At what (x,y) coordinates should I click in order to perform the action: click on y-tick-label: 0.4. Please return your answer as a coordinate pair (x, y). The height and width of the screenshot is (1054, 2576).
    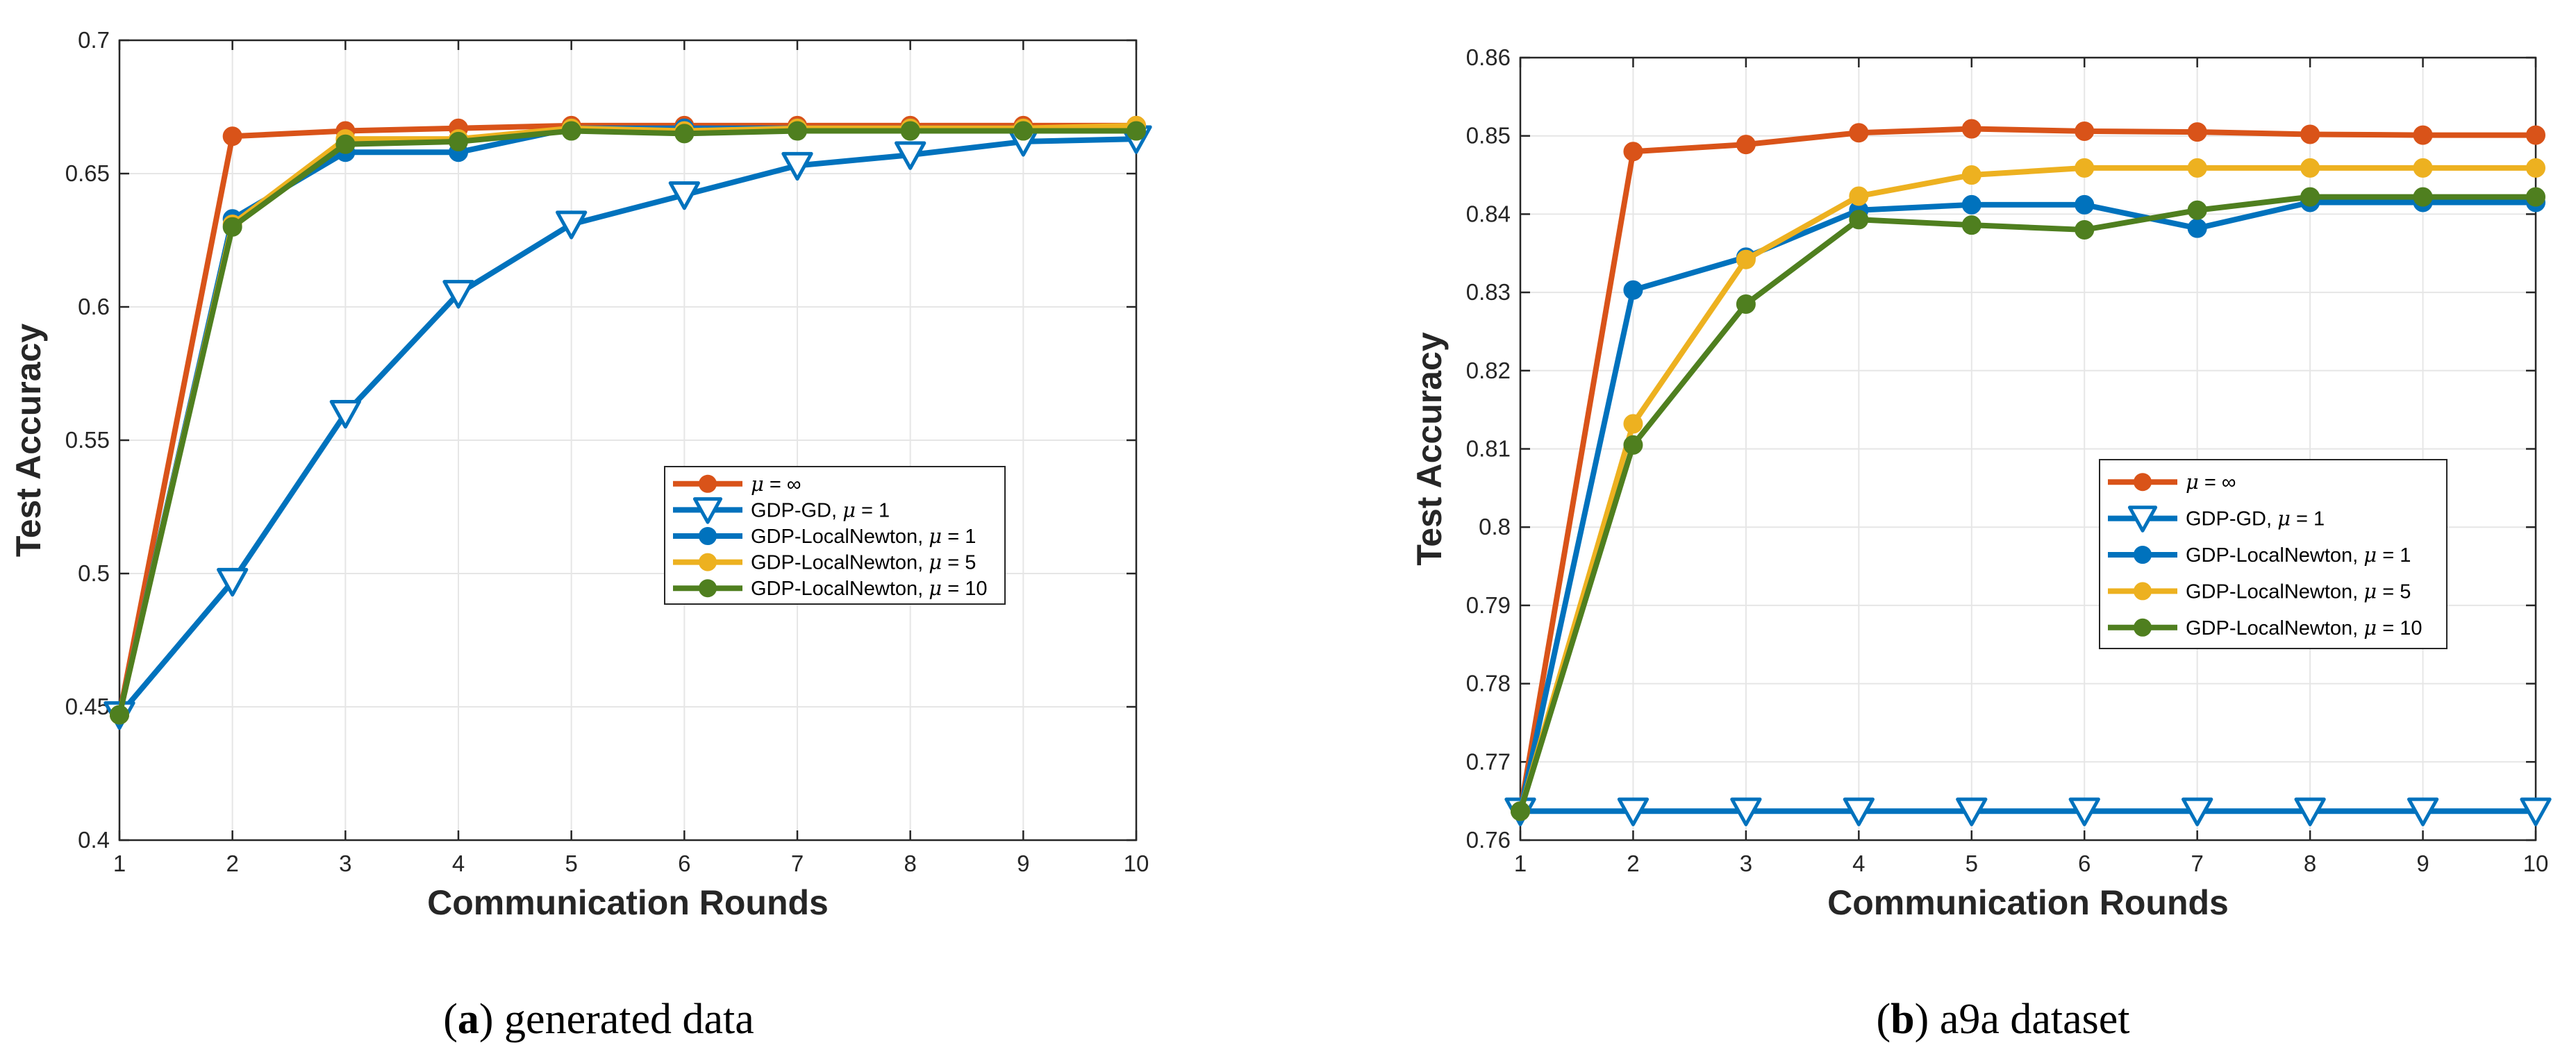
    Looking at the image, I should click on (94, 840).